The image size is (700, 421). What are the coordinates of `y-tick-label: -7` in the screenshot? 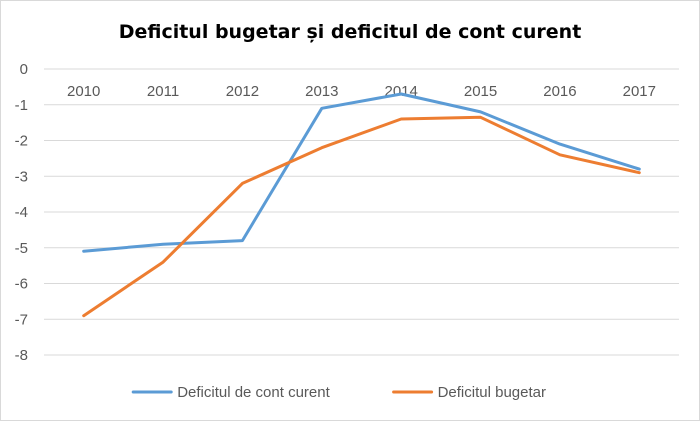 It's located at (21, 319).